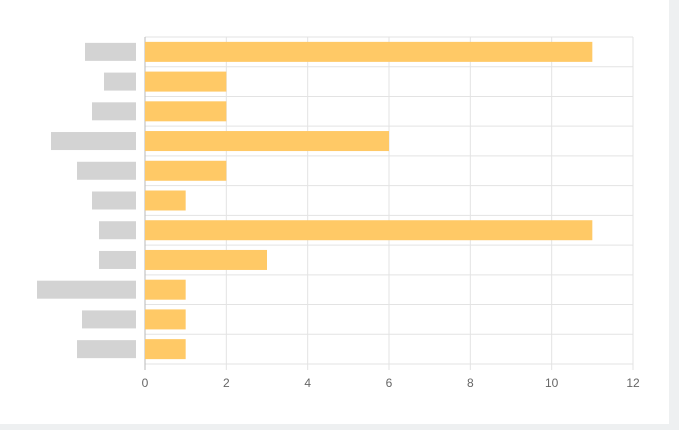 This screenshot has width=679, height=430. What do you see at coordinates (307, 383) in the screenshot?
I see `x-tick-label-2: 4` at bounding box center [307, 383].